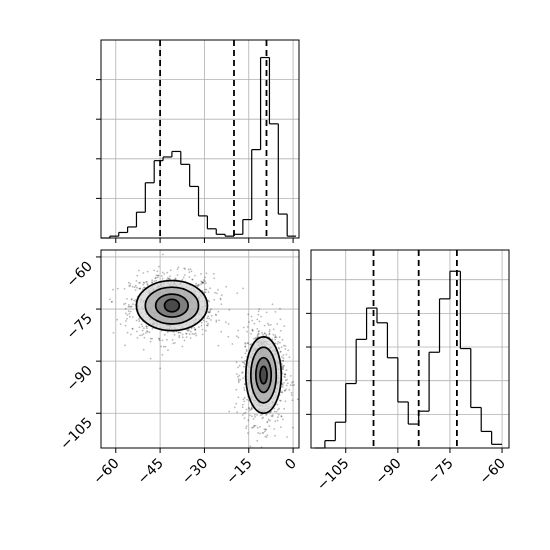  I want to click on scatter-point-2012, so click(274, 411).